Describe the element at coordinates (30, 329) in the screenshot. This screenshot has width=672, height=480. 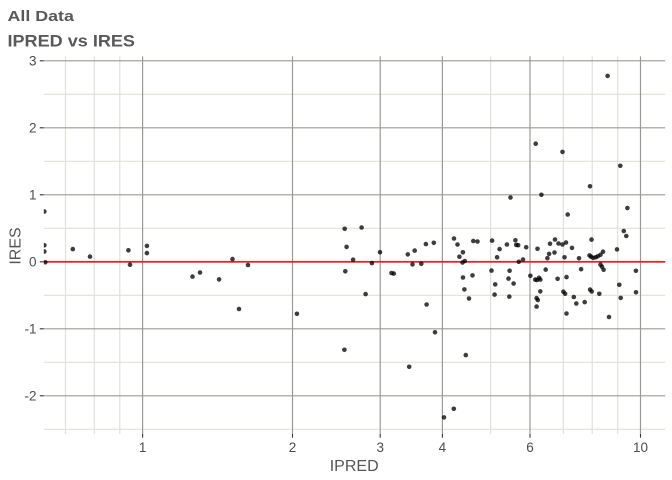
I see `svg-text: -1` at that location.